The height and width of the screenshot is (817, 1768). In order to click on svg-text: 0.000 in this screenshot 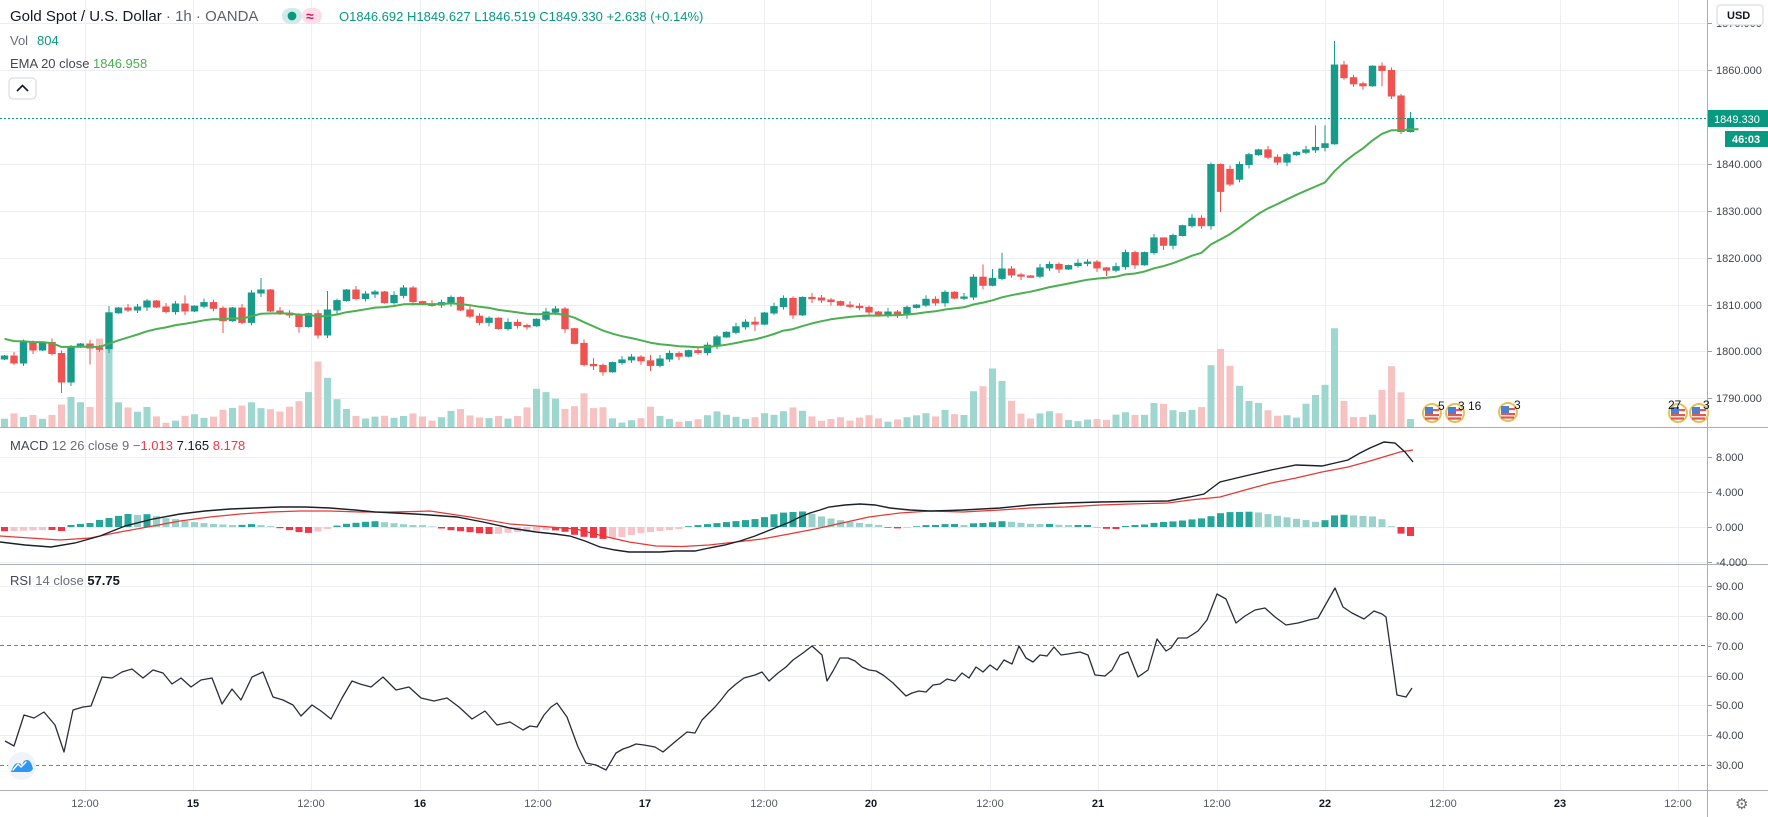, I will do `click(1730, 528)`.